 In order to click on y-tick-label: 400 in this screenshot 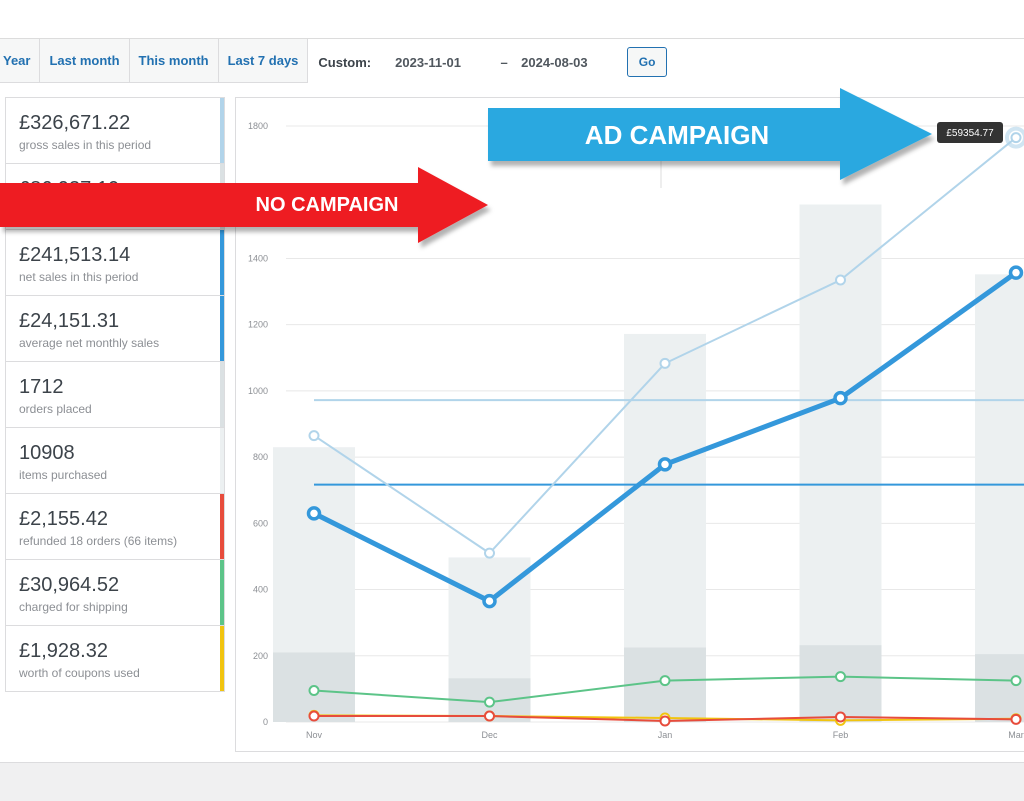, I will do `click(260, 590)`.